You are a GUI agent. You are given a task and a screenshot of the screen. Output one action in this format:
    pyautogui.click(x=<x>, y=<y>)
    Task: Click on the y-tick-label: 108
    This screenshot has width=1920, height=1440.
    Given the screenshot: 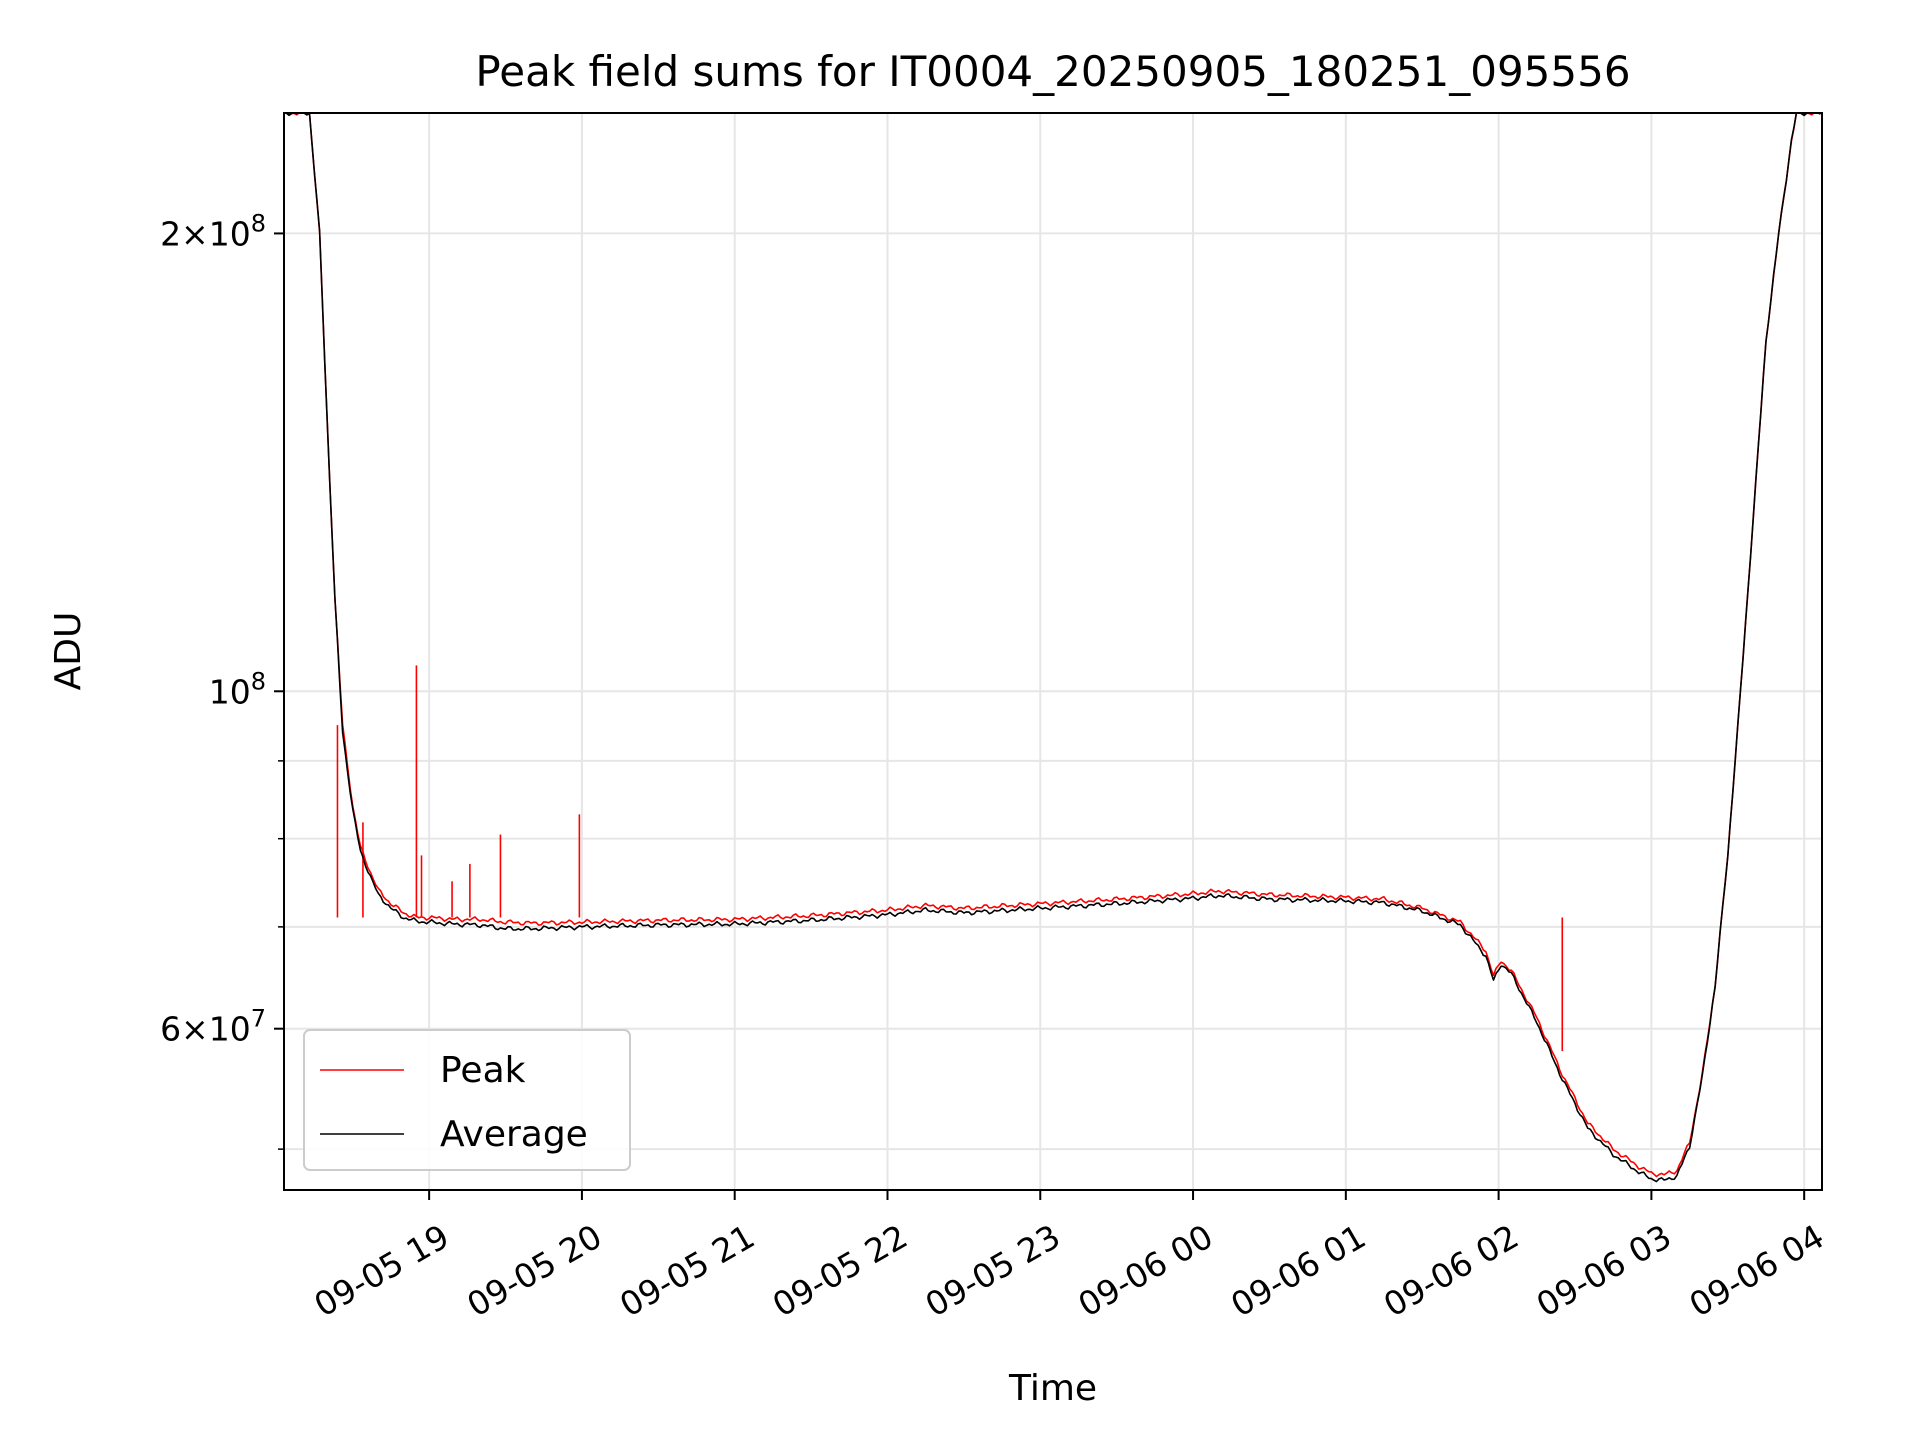 What is the action you would take?
    pyautogui.click(x=237, y=689)
    